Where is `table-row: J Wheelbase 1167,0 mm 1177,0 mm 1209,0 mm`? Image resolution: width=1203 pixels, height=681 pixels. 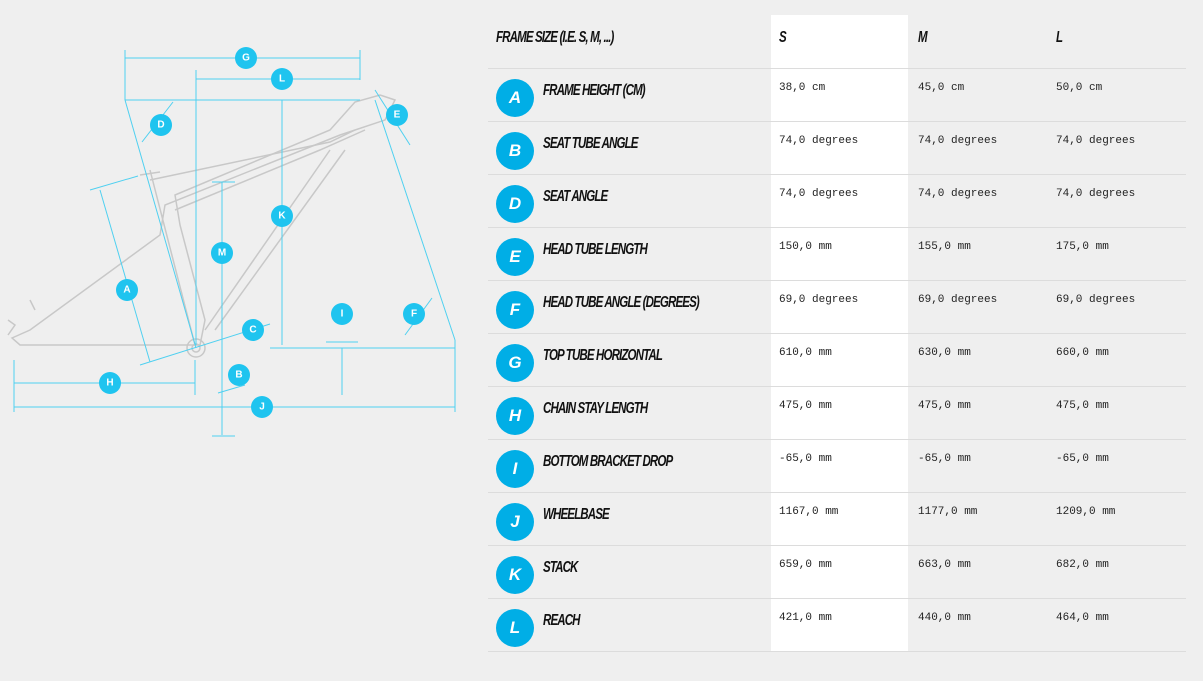
table-row: J Wheelbase 1167,0 mm 1177,0 mm 1209,0 mm is located at coordinates (837, 519).